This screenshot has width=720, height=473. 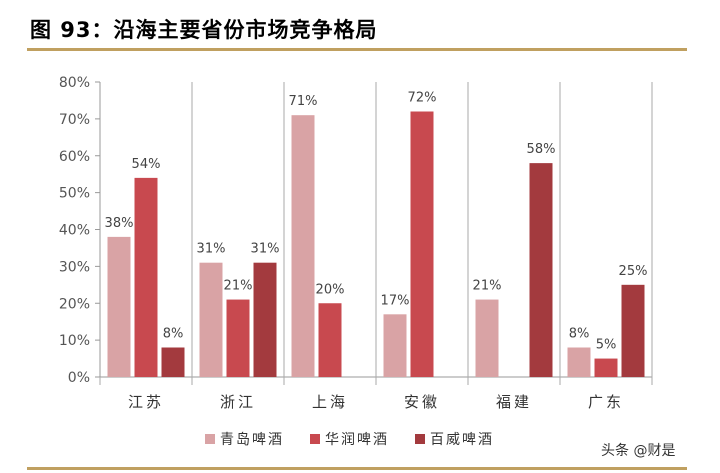 I want to click on y-tick-label: 30%, so click(x=74, y=267).